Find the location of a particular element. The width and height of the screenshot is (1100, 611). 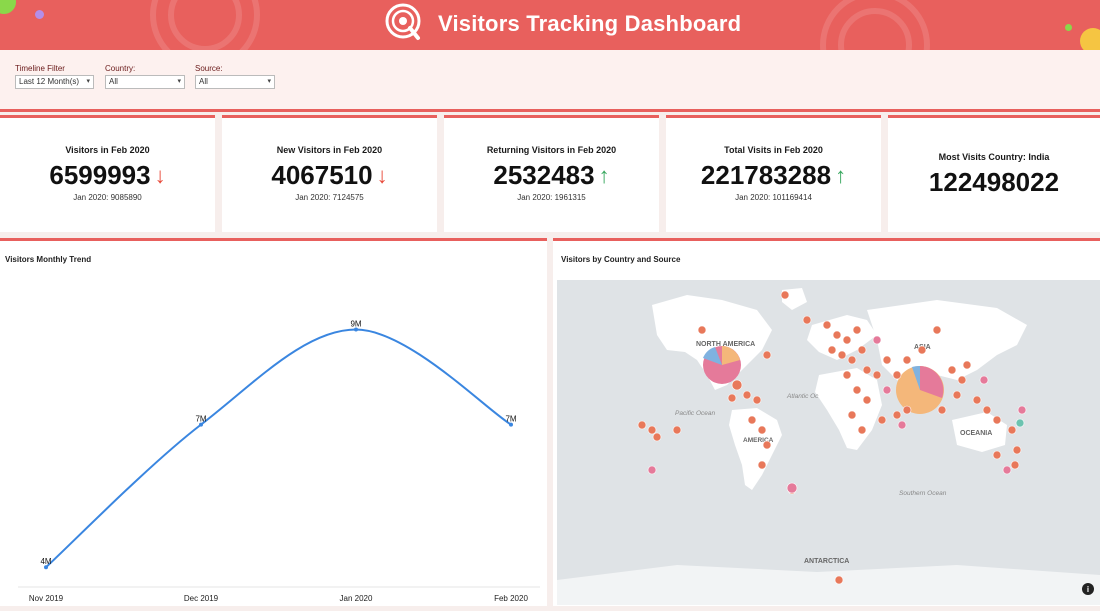

map-label: Pacific Ocean is located at coordinates (695, 413).